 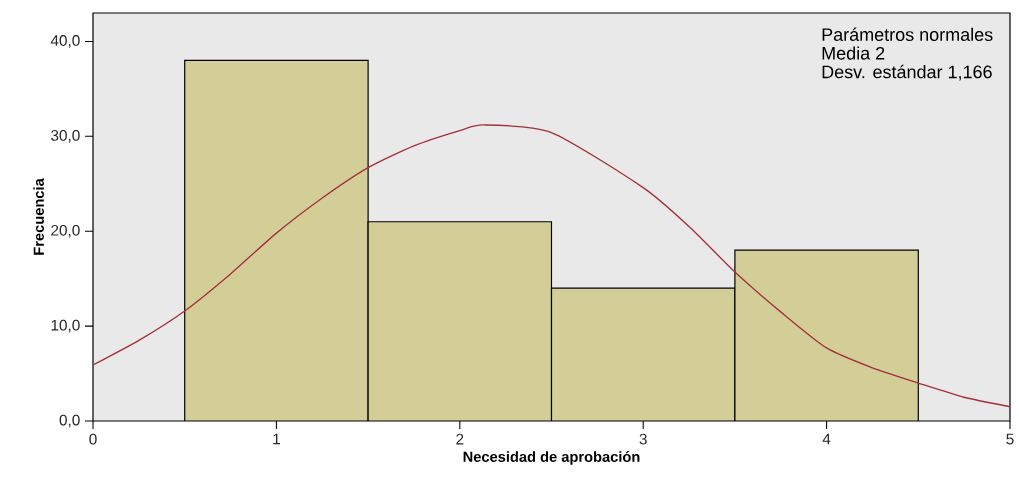 What do you see at coordinates (38, 216) in the screenshot?
I see `y-axis-title: Frecuencia` at bounding box center [38, 216].